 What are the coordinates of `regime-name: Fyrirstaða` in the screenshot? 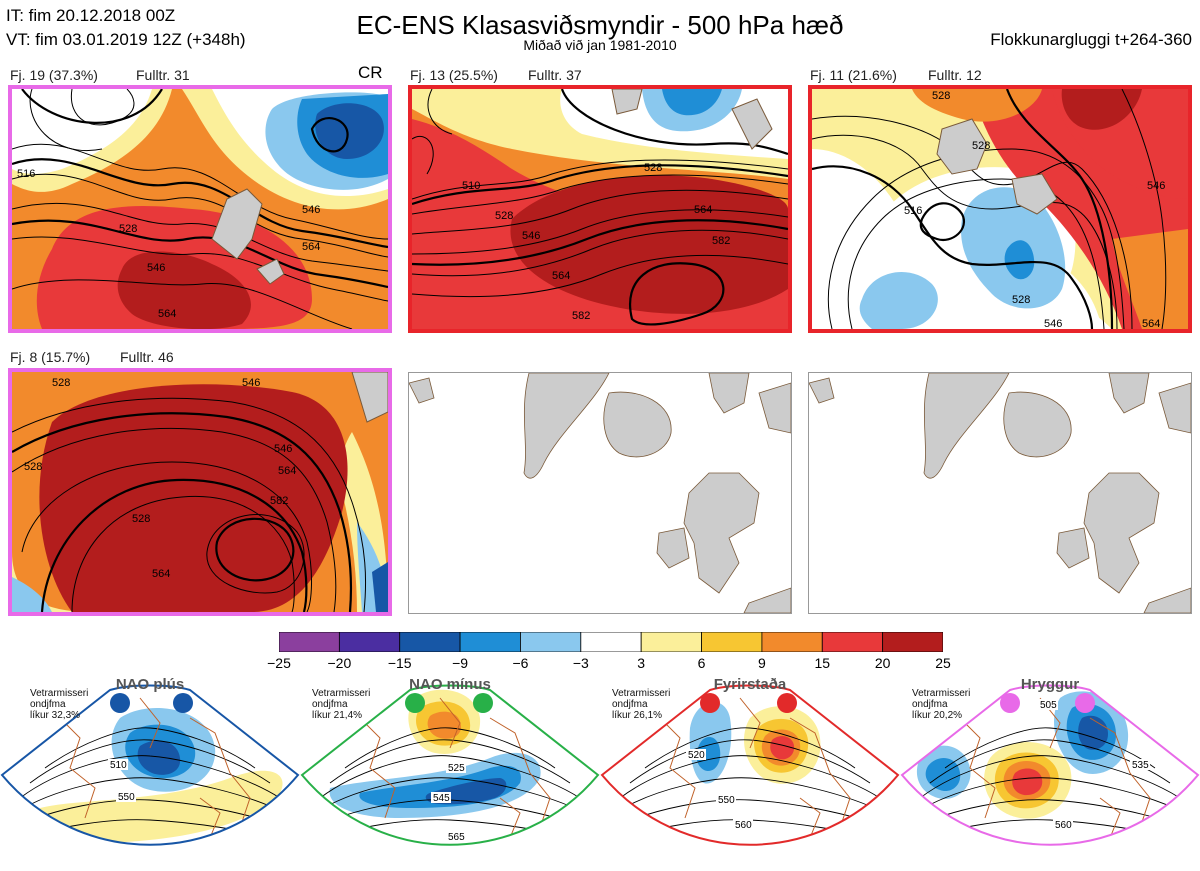 It's located at (750, 684).